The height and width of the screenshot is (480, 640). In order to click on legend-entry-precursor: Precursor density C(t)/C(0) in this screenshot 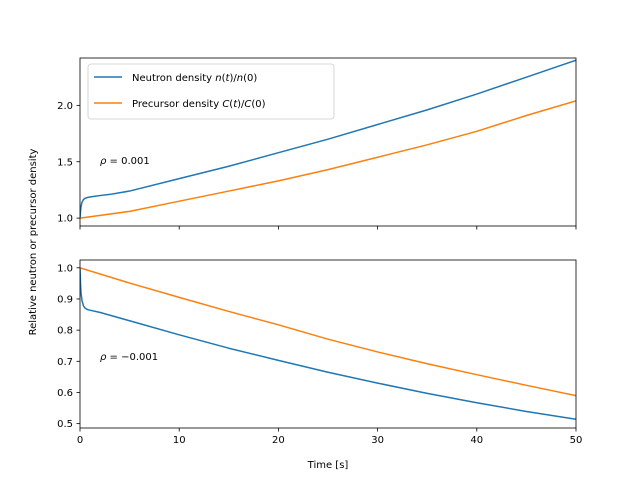, I will do `click(199, 104)`.